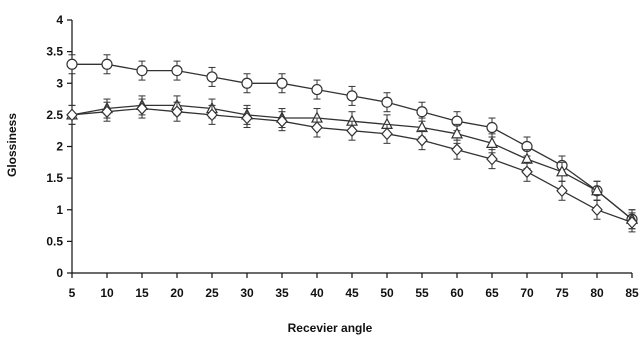 This screenshot has height=341, width=642. What do you see at coordinates (59, 210) in the screenshot?
I see `y-tick-label: 1` at bounding box center [59, 210].